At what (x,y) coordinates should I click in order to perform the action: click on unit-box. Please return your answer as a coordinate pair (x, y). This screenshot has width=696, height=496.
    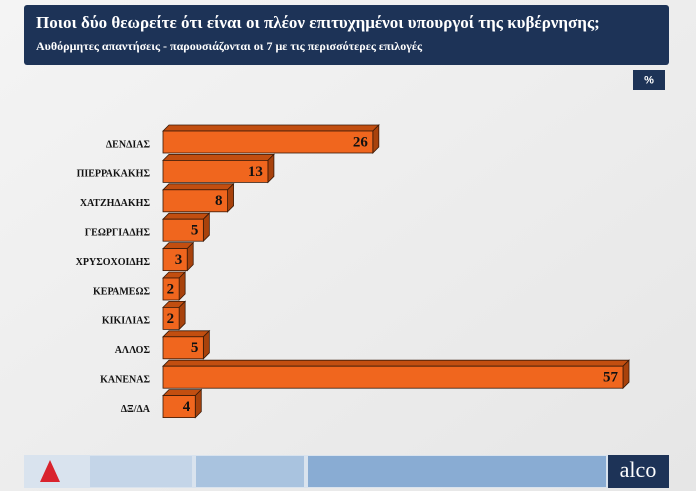
    Looking at the image, I should click on (649, 80).